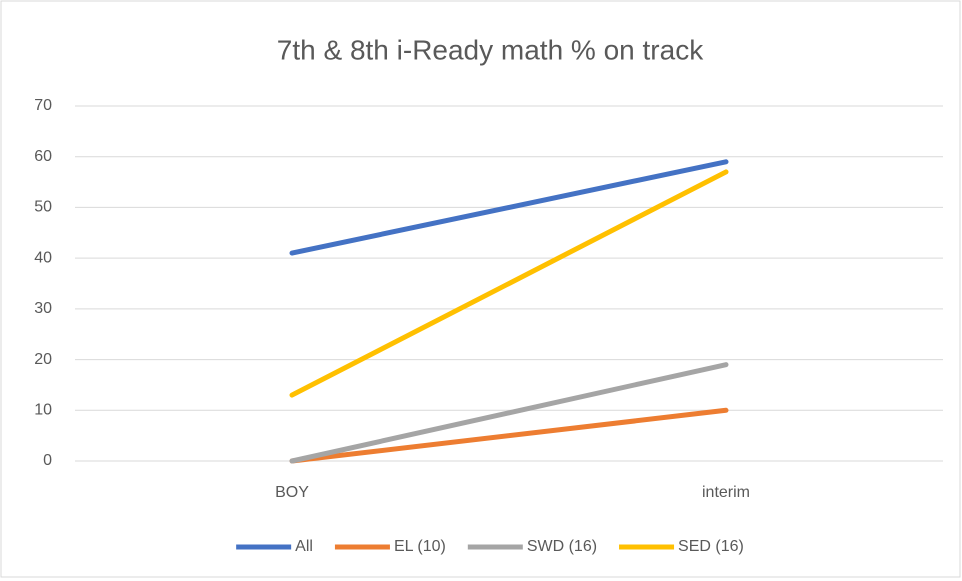  I want to click on y-tick-label: 30, so click(43, 308).